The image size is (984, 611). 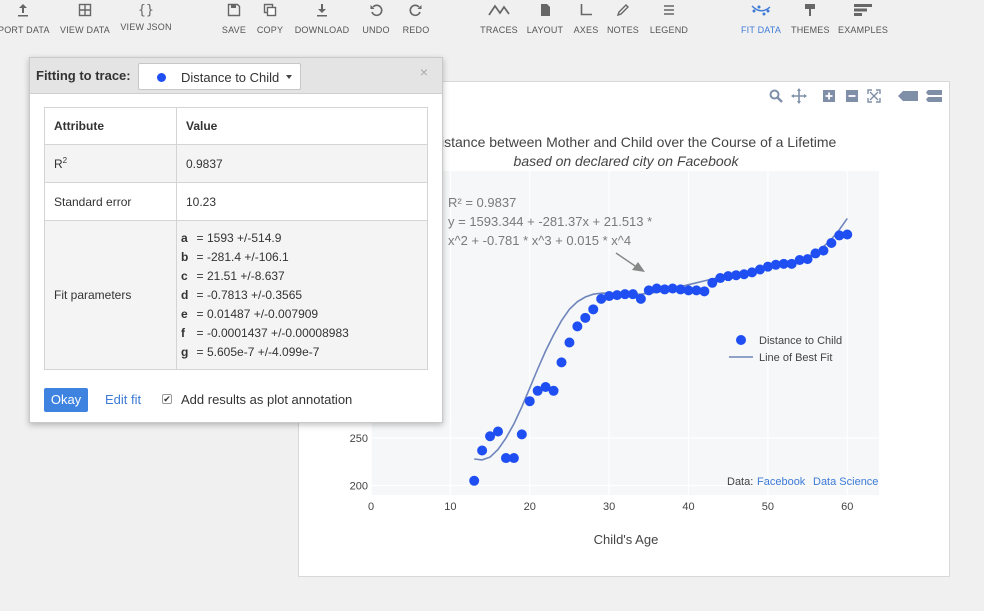 I want to click on redo-icon, so click(x=416, y=14).